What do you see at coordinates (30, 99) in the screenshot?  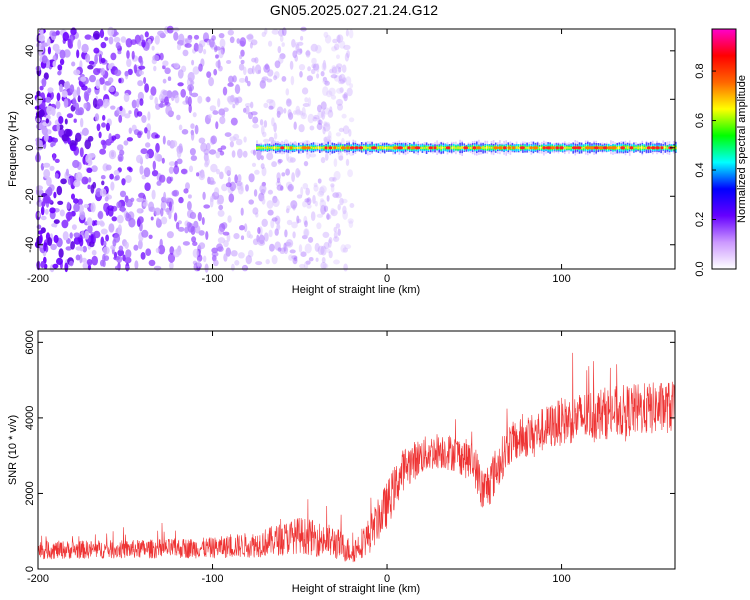 I see `y-tick-label: 20` at bounding box center [30, 99].